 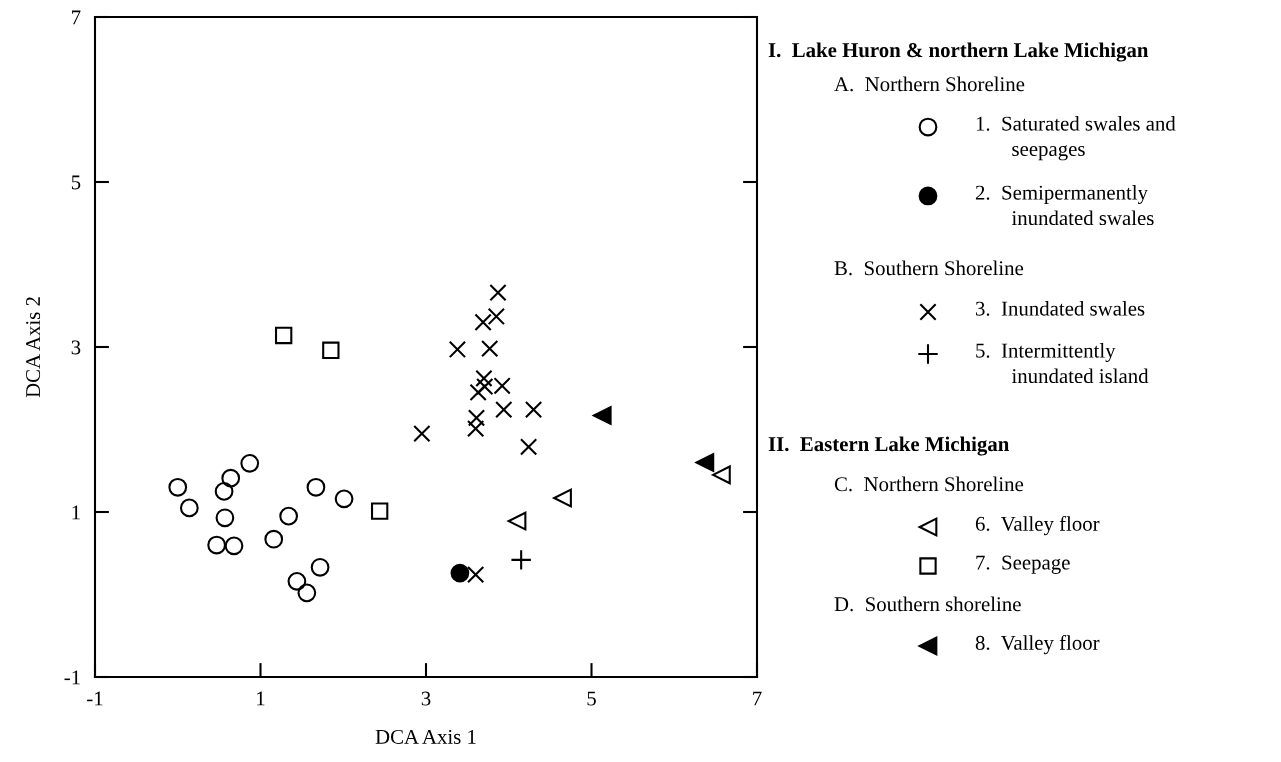 I want to click on text: I. Lake Huron & northern Lake Michigan, so click(x=958, y=52).